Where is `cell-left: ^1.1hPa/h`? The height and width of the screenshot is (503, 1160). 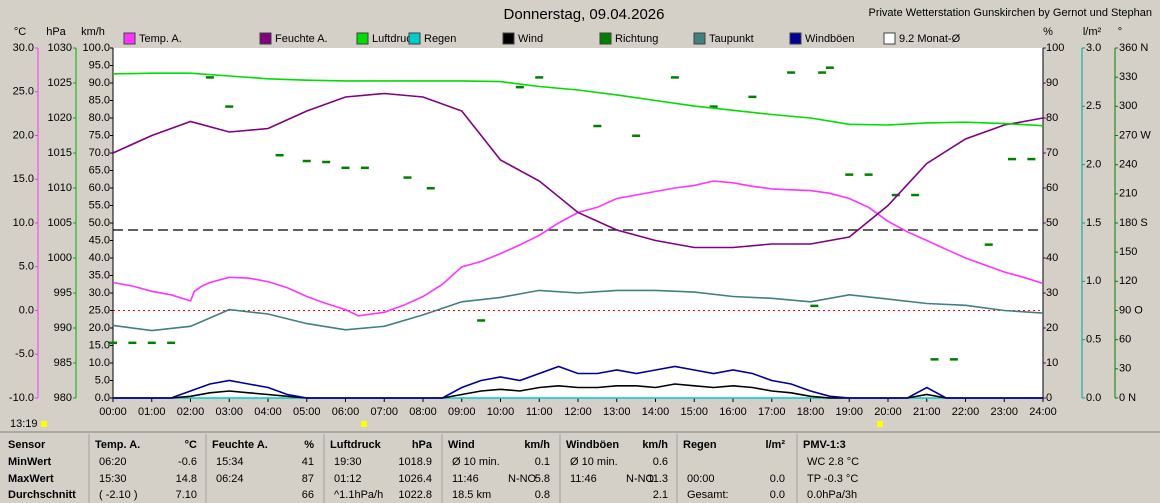 cell-left: ^1.1hPa/h is located at coordinates (358, 495).